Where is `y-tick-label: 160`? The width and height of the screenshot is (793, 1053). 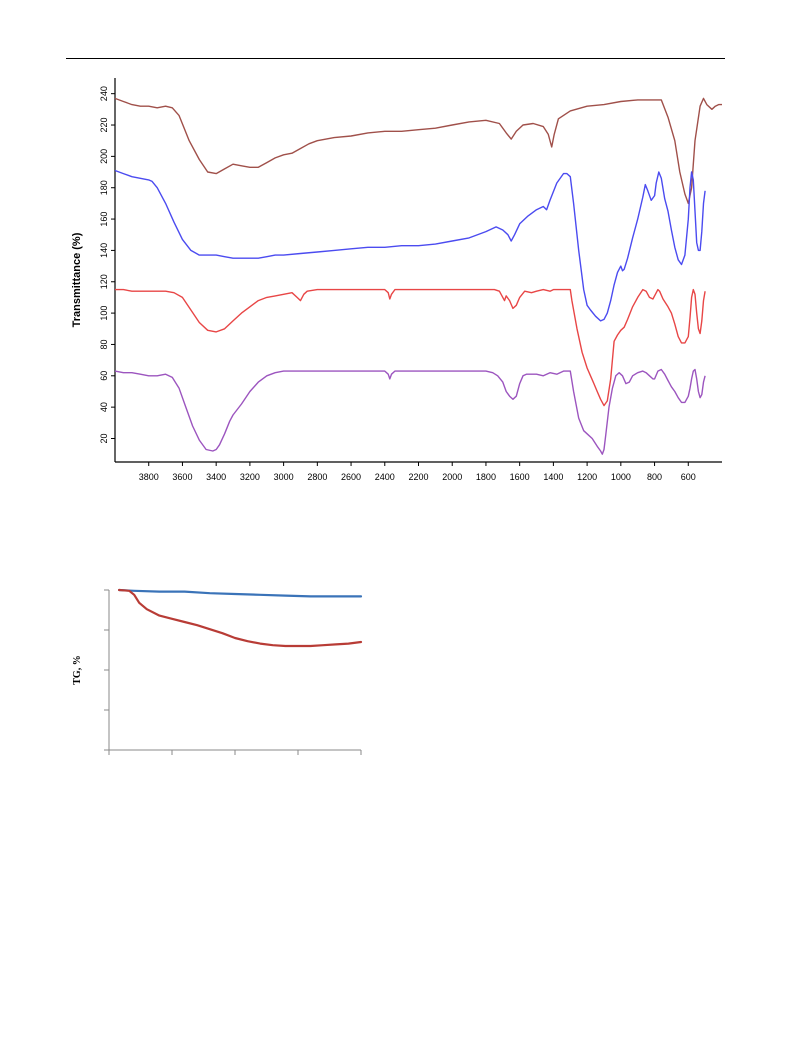 y-tick-label: 160 is located at coordinates (104, 219).